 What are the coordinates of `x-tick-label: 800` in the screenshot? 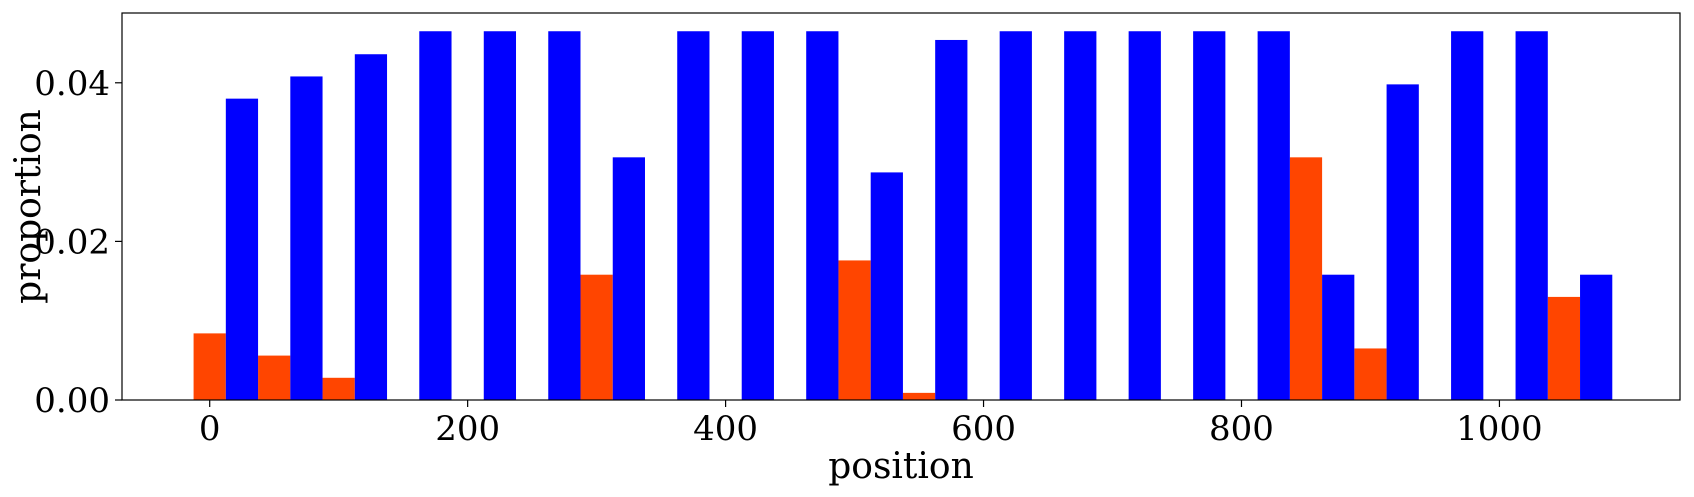 It's located at (1241, 429).